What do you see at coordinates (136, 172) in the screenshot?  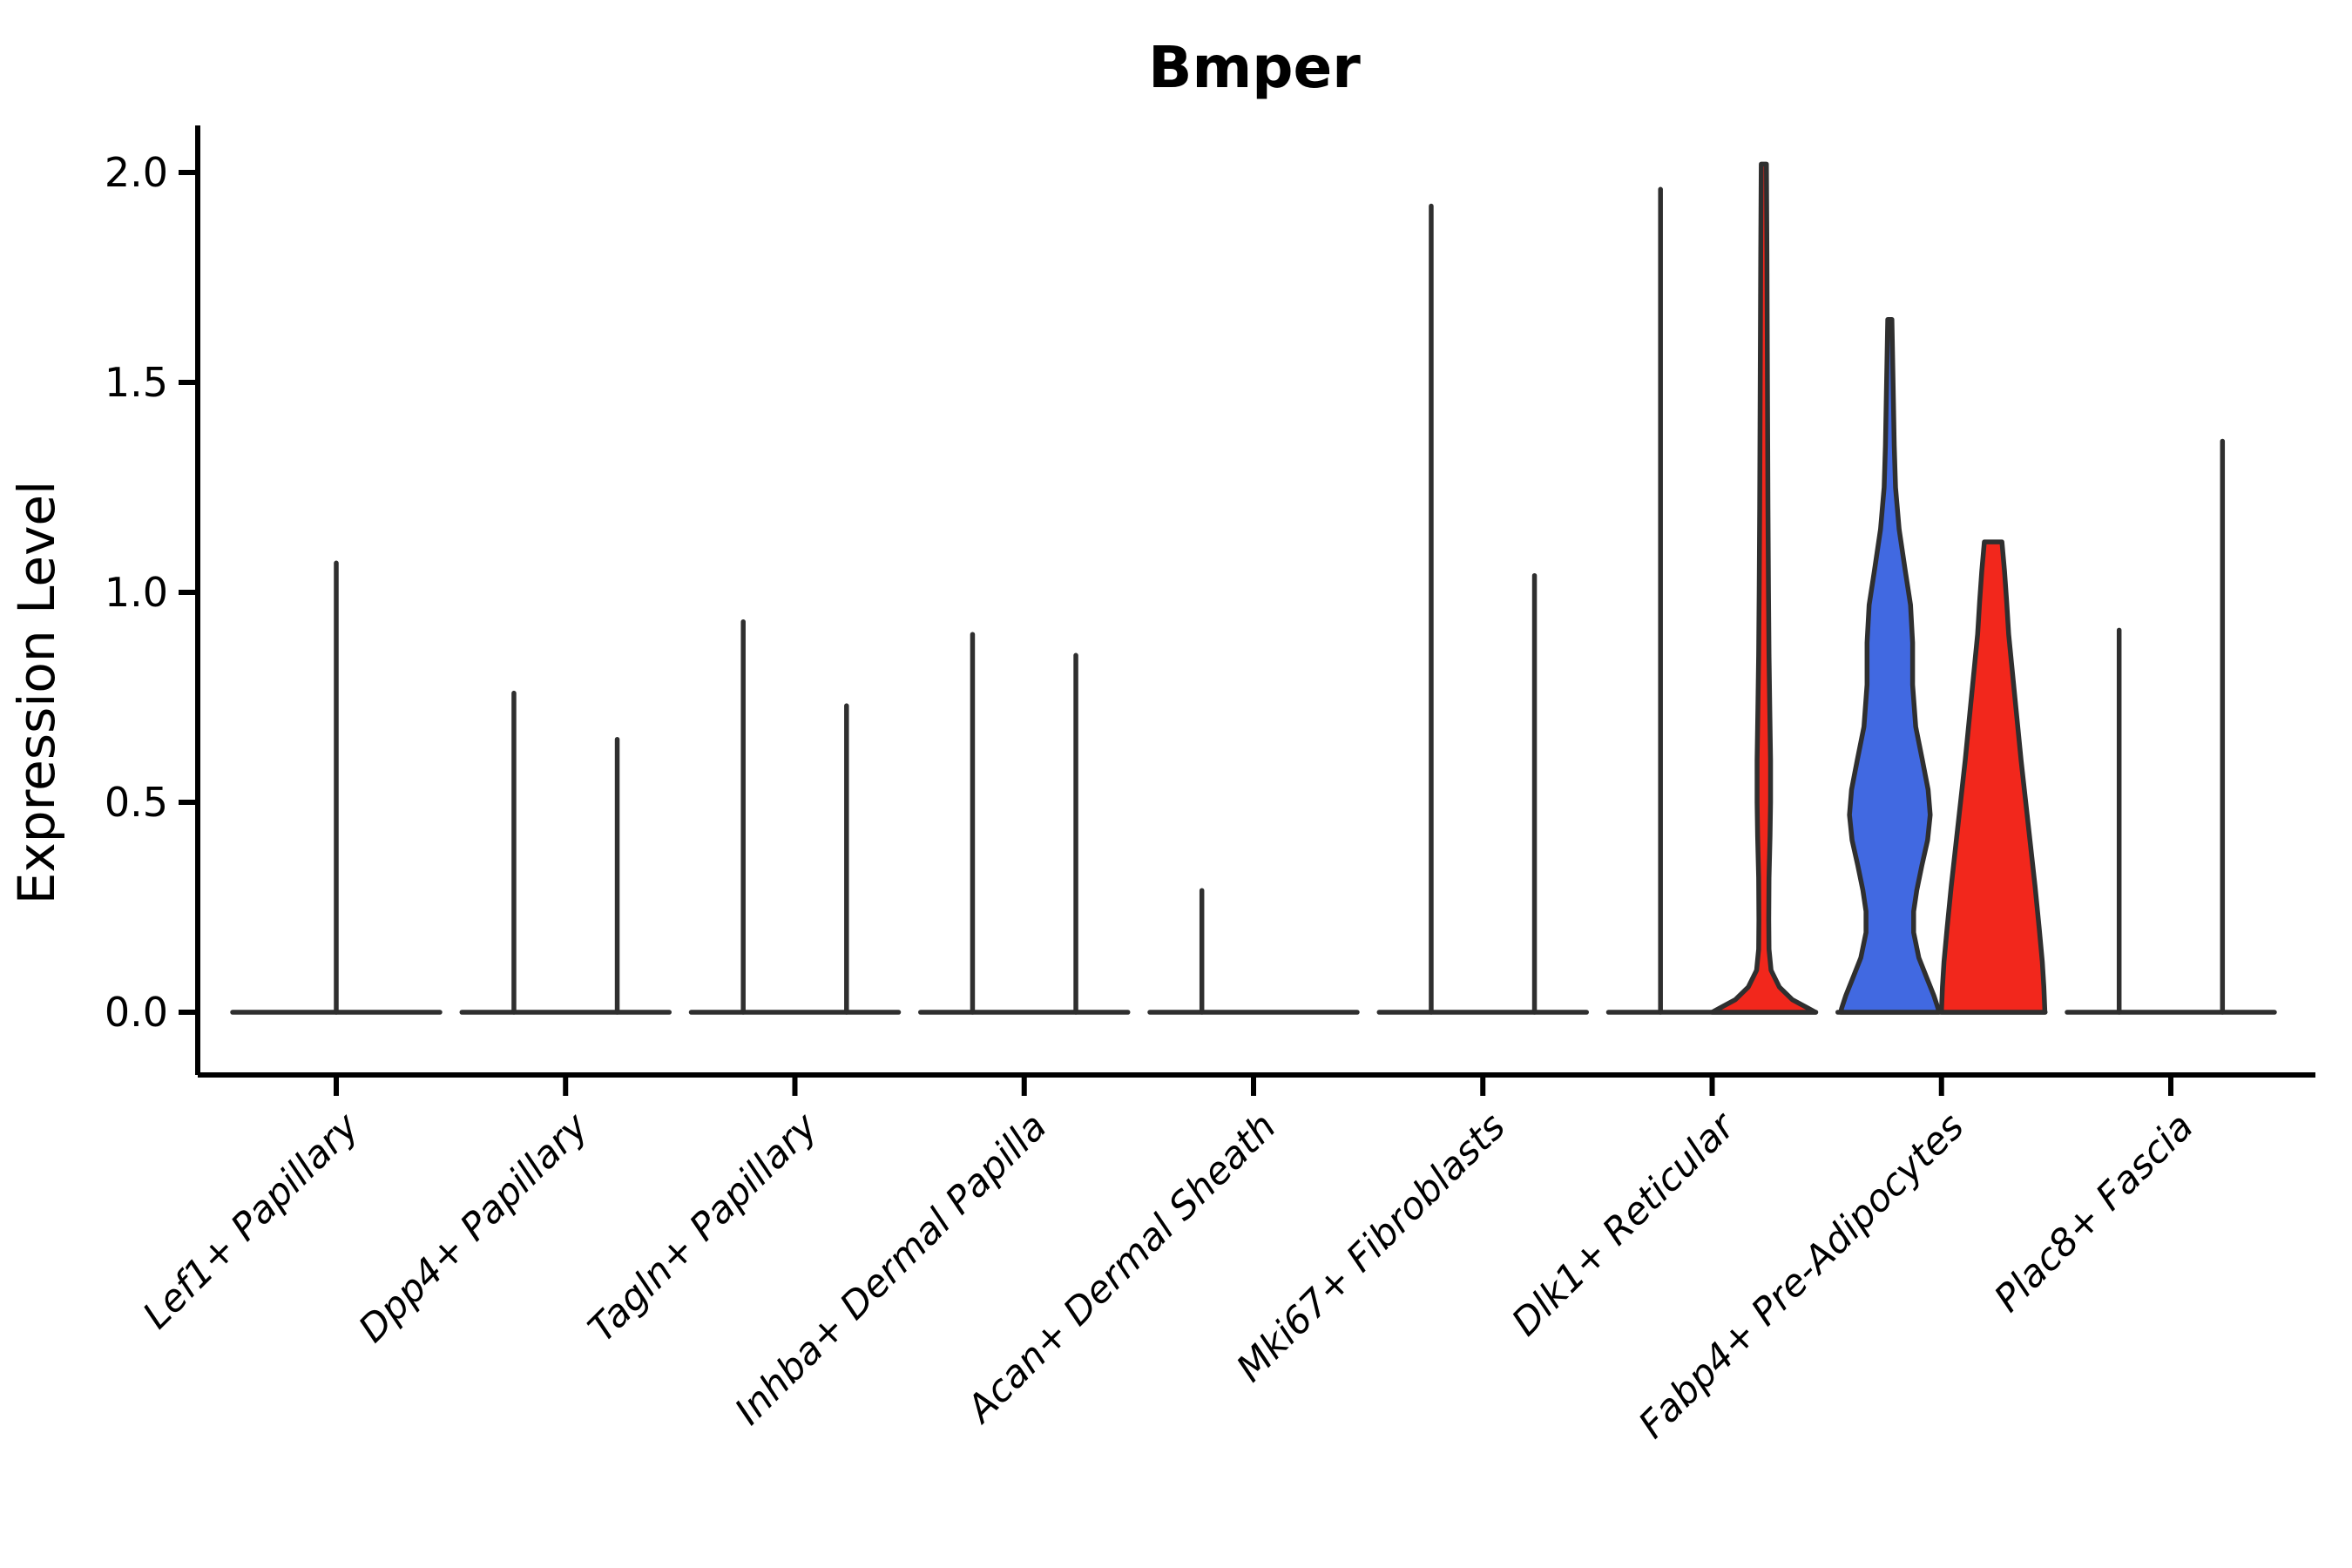 I see `y-tick-label: 2.0` at bounding box center [136, 172].